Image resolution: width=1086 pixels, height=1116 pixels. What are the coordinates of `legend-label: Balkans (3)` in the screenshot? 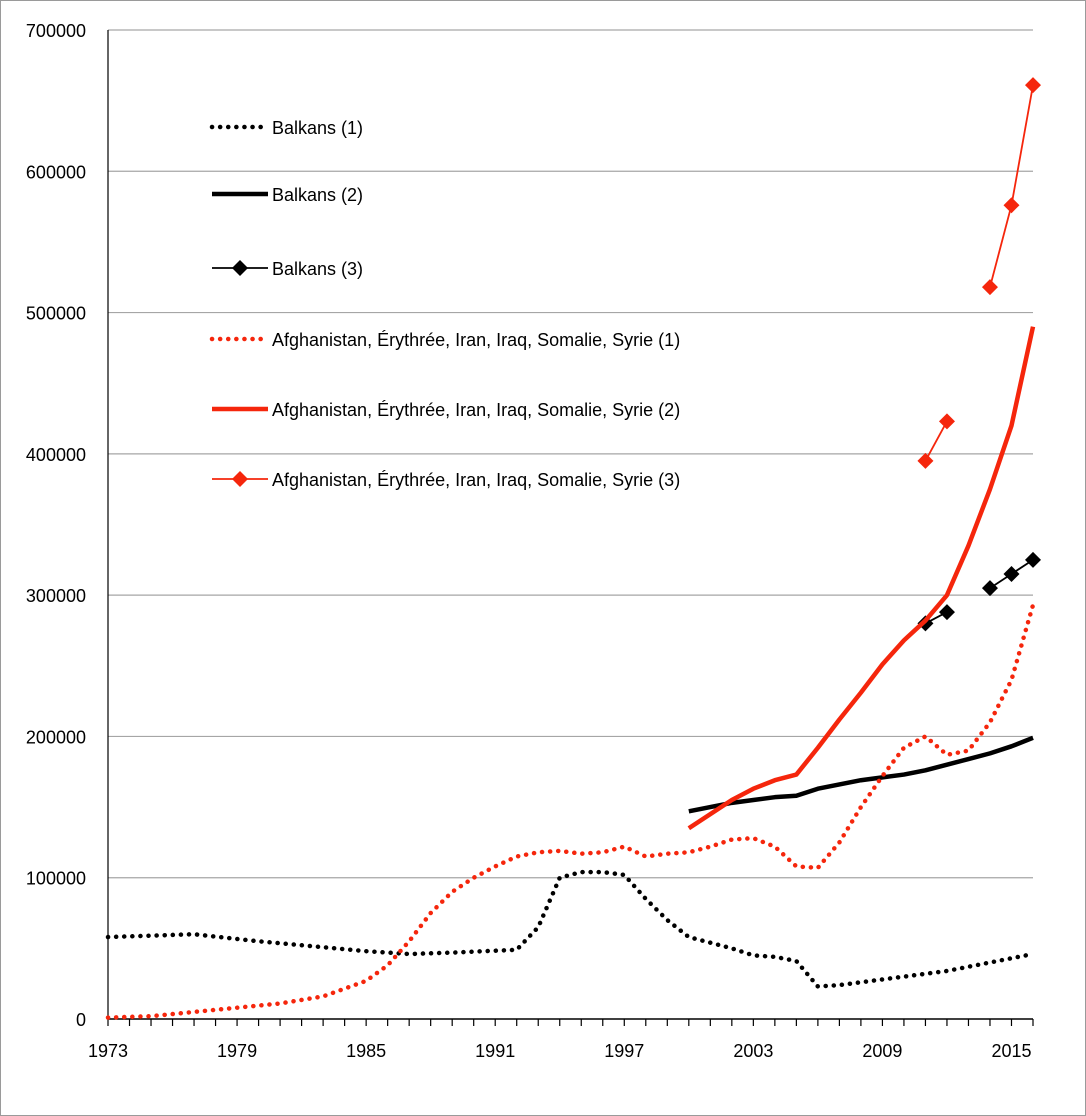 It's located at (317, 269).